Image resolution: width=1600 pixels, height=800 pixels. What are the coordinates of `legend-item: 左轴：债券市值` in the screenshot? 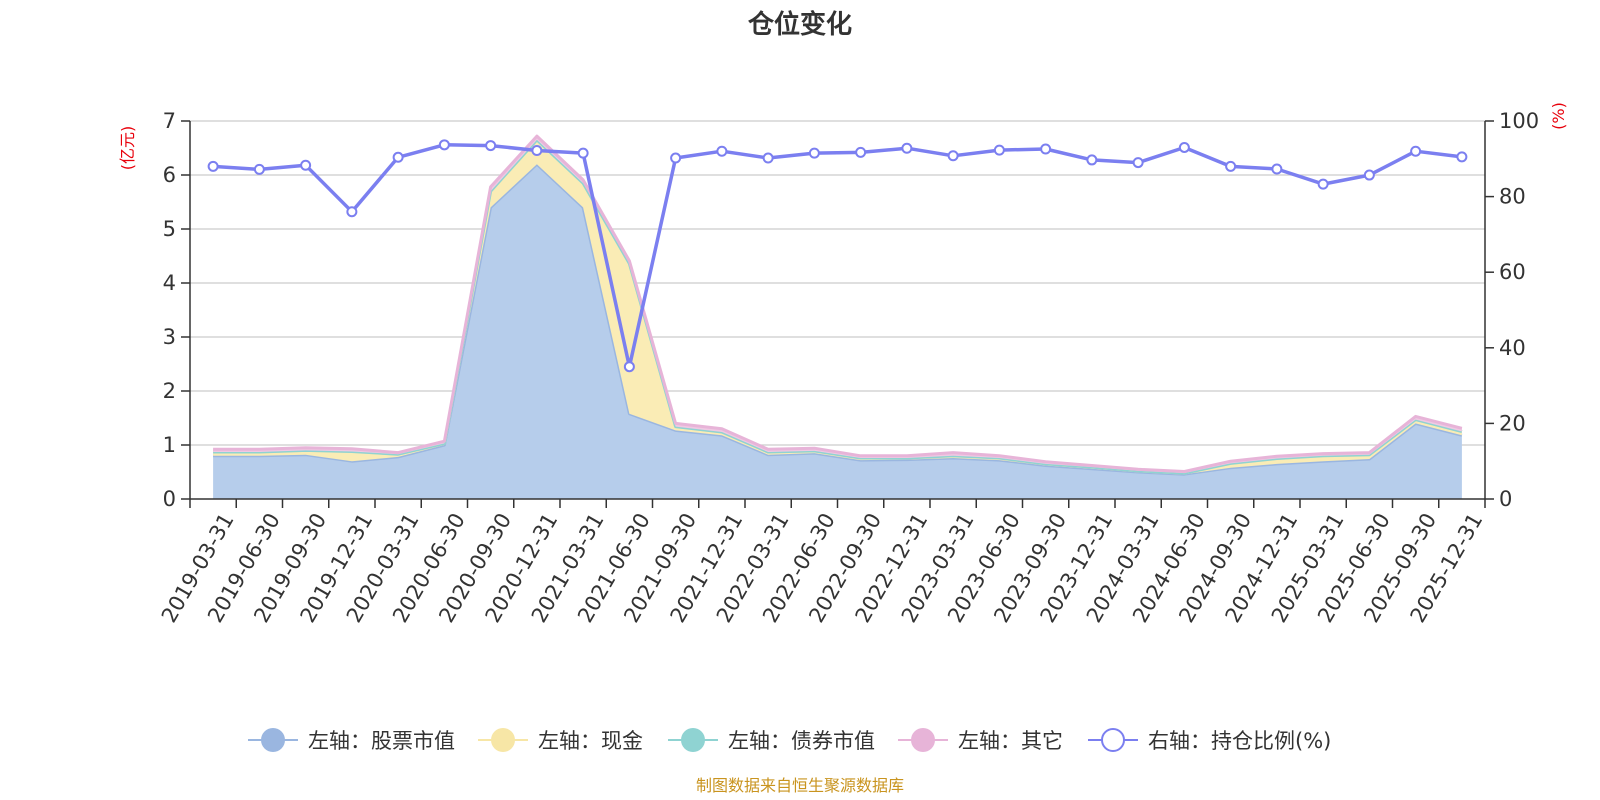 It's located at (771, 740).